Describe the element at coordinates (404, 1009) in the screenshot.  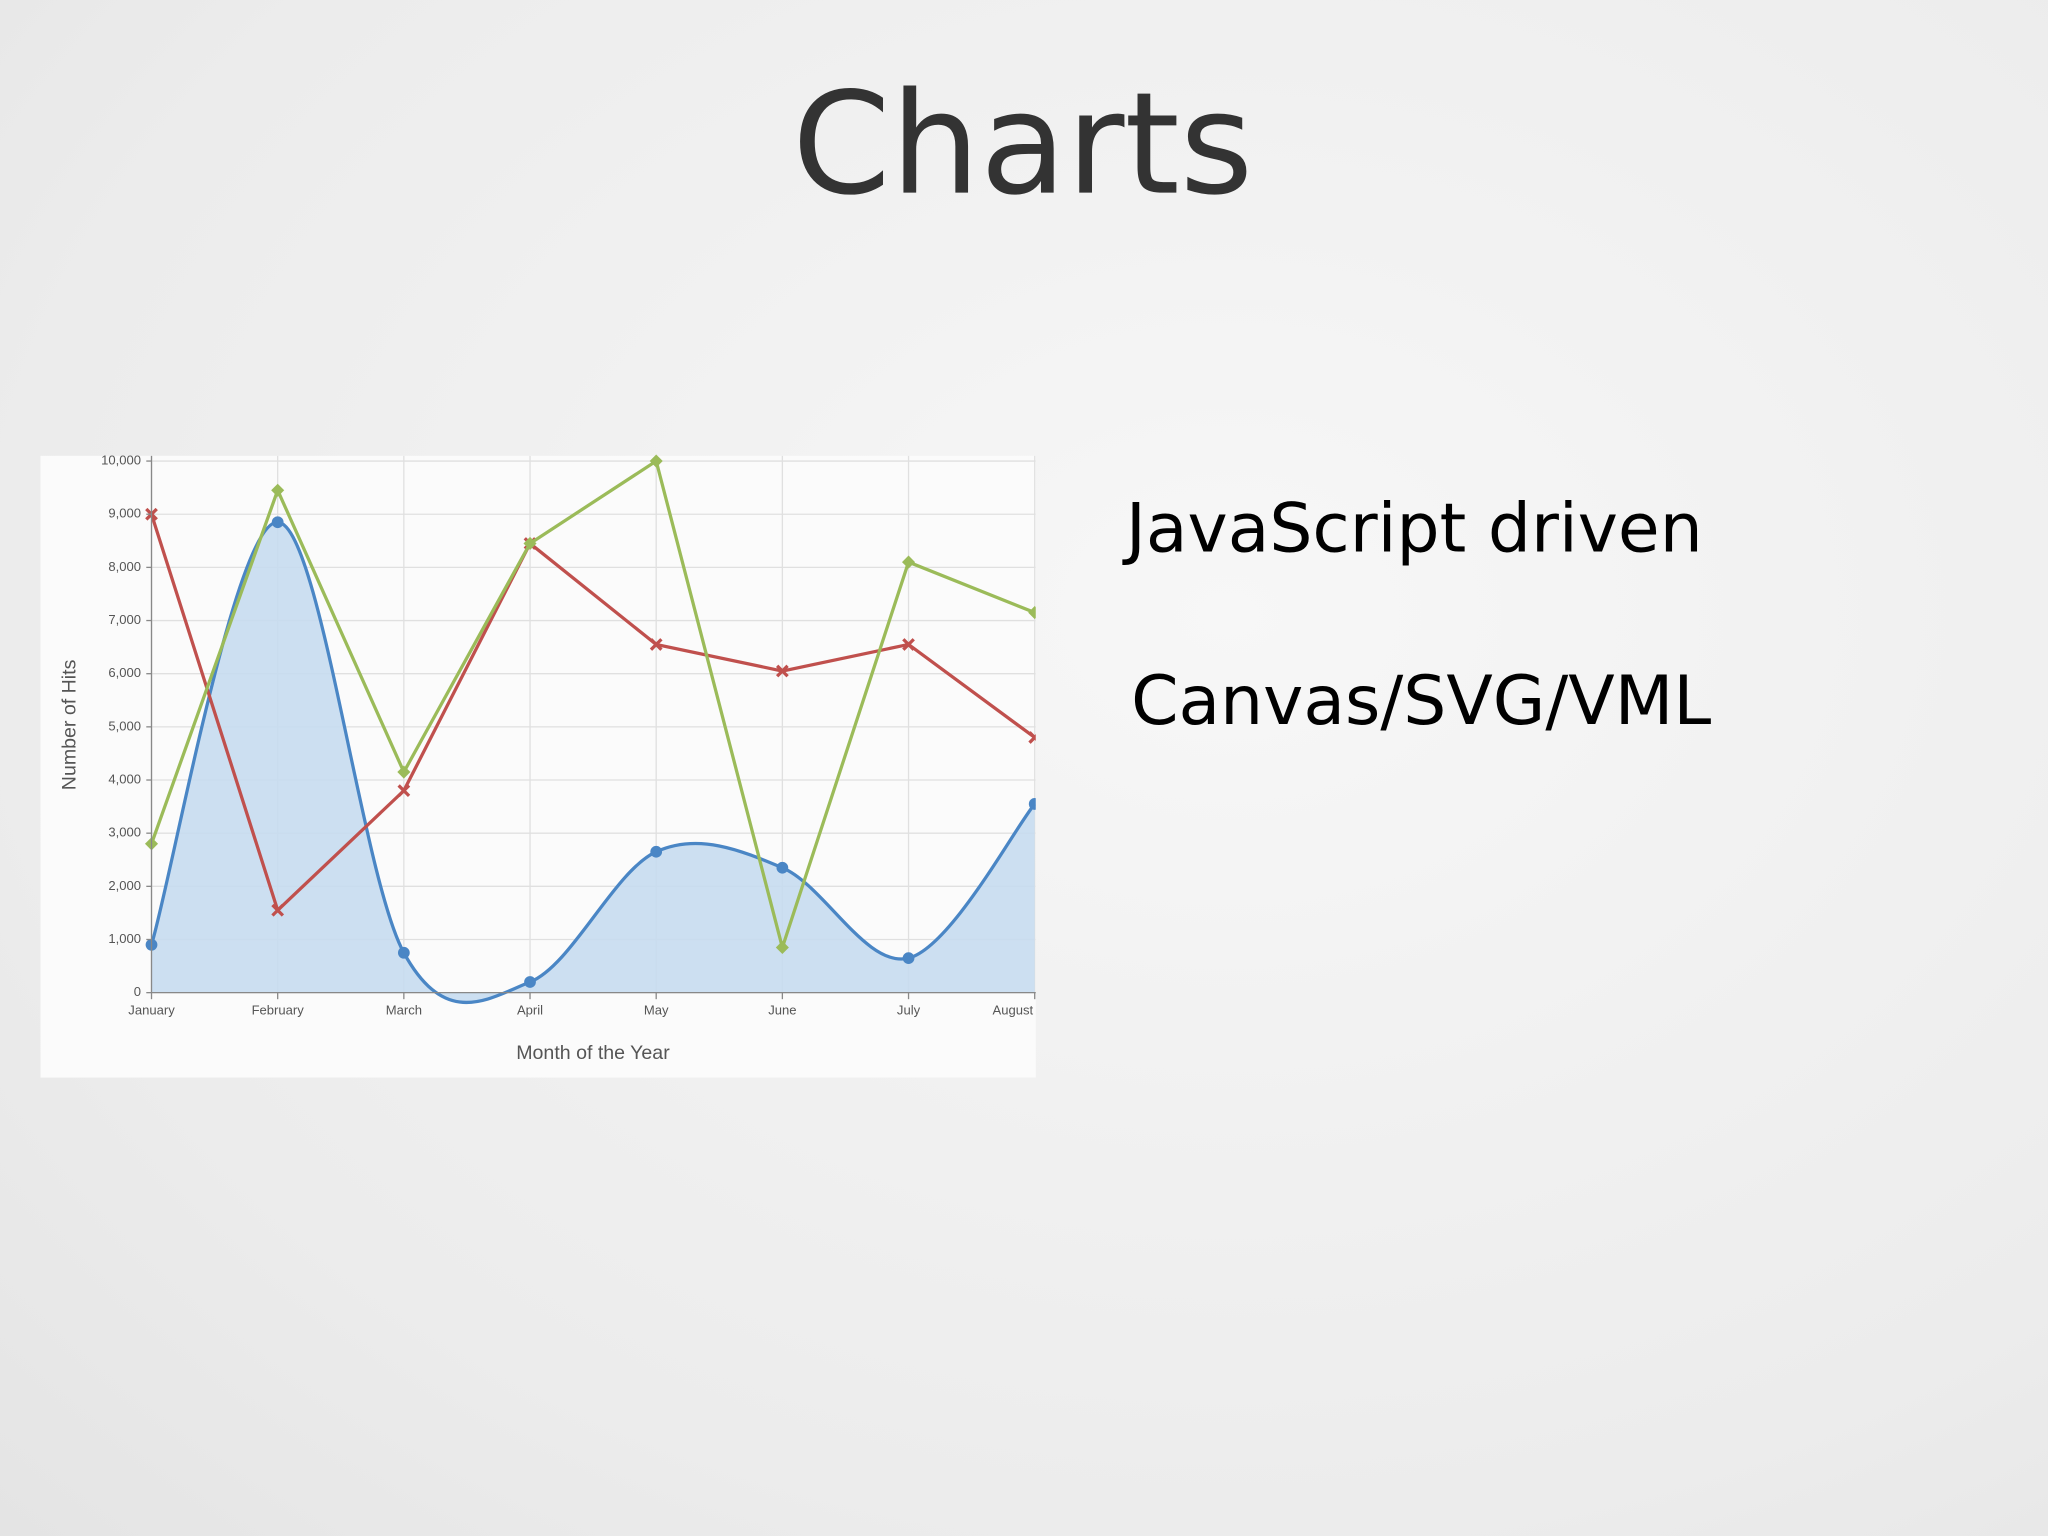
I see `x-tick-label: March` at that location.